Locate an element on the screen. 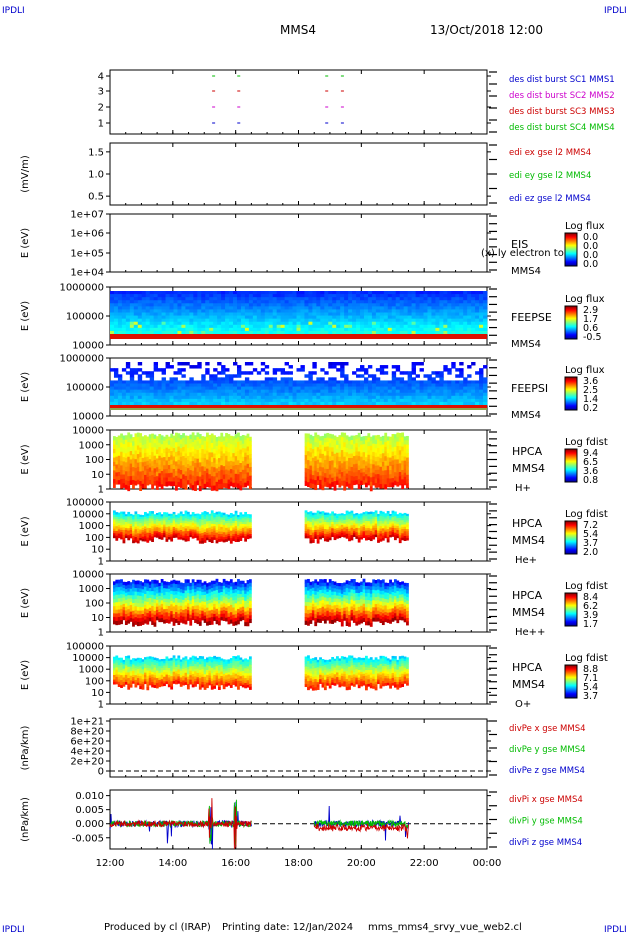 The height and width of the screenshot is (934, 630). hpca_he-y-tick-label: 1000 is located at coordinates (91, 526).